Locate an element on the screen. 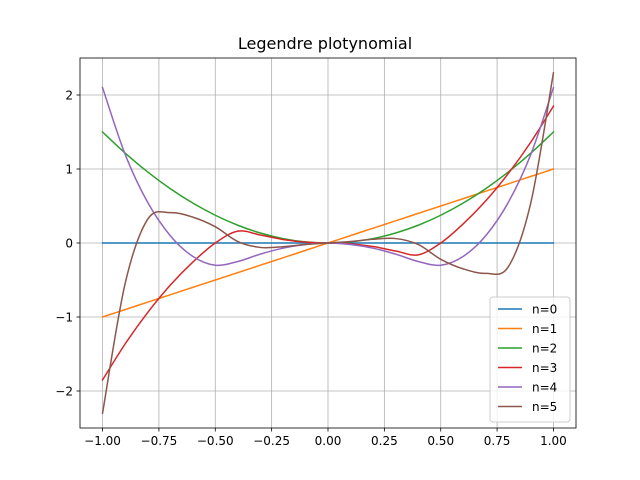 Image resolution: width=640 pixels, height=480 pixels. x-tick-label: 0.25 is located at coordinates (384, 441).